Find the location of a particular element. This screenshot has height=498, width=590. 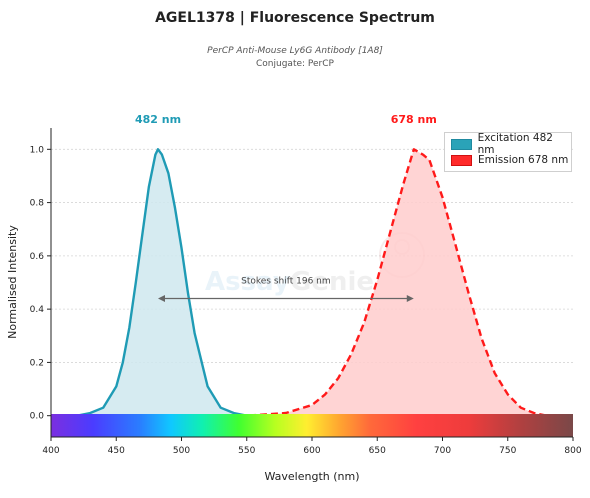

chart-title: AGEL1378 | Fluorescence Spectrum is located at coordinates (295, 18).